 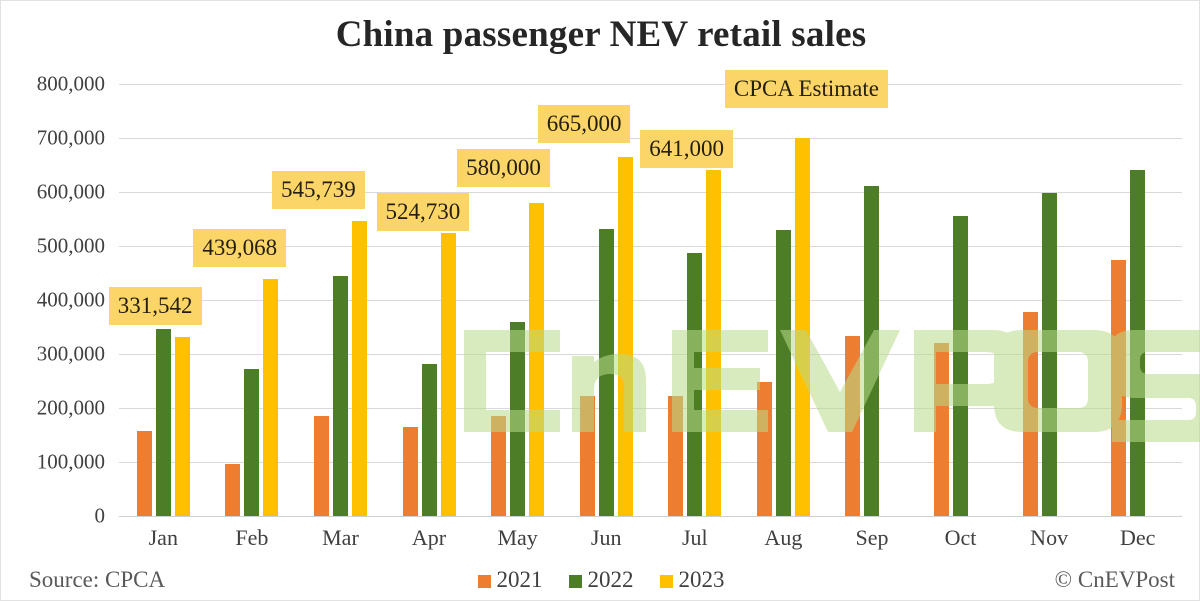 I want to click on bar-2023-Aug, so click(x=802, y=327).